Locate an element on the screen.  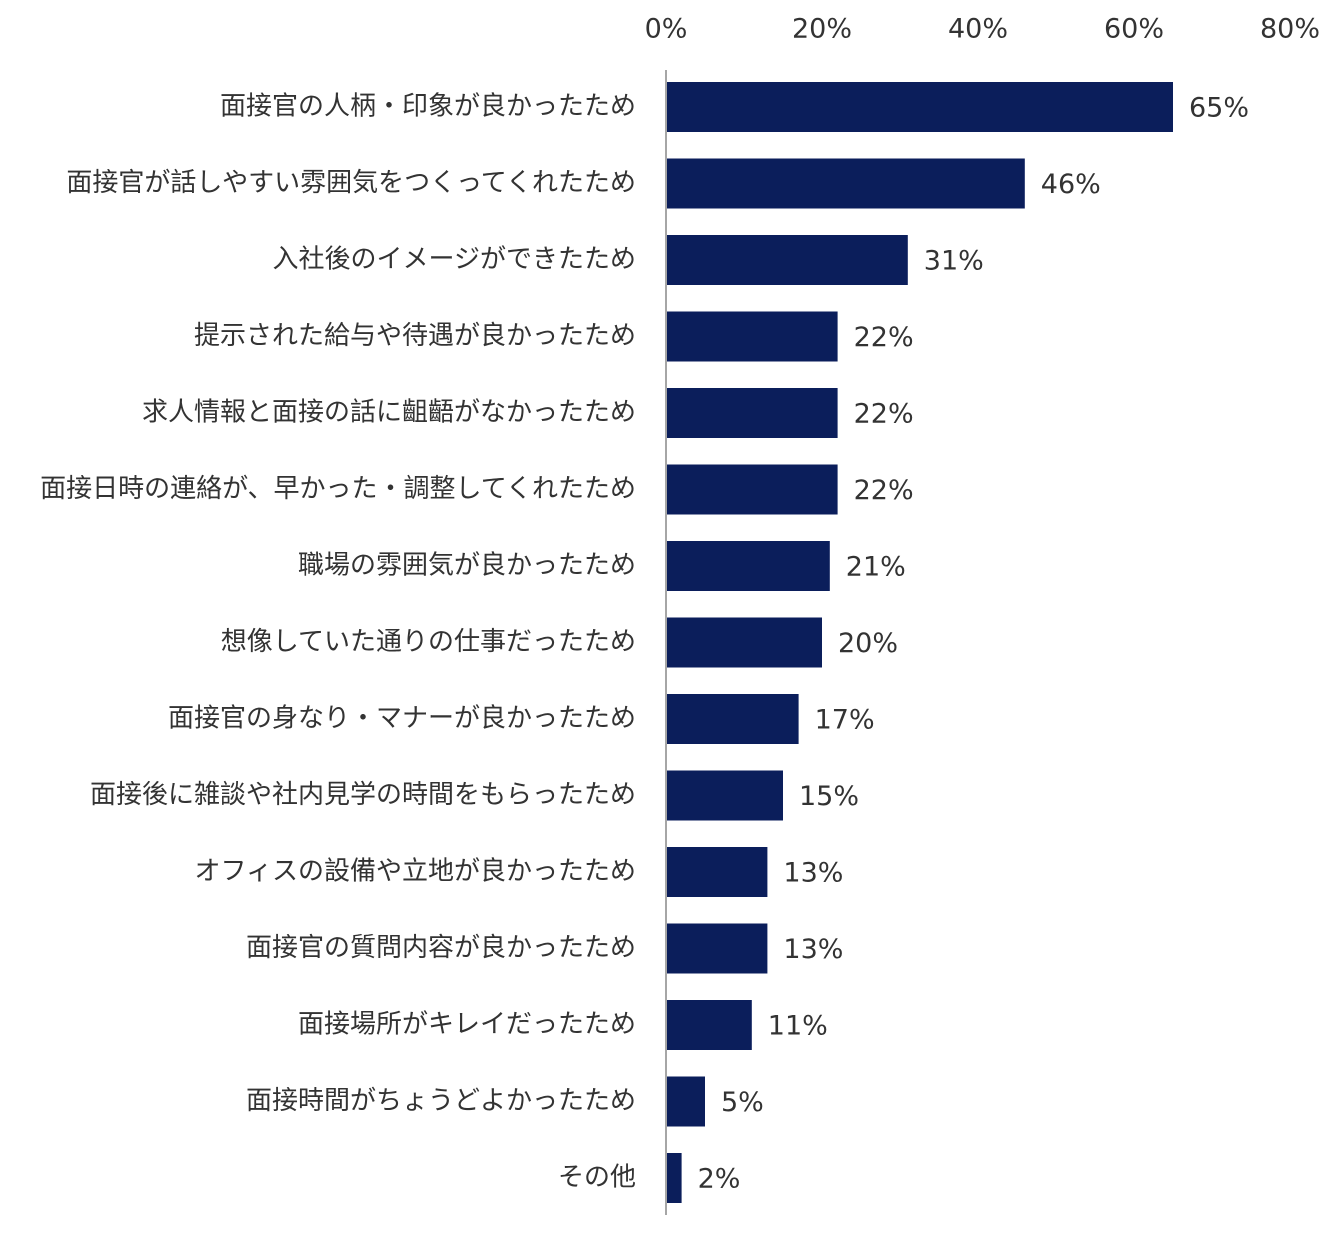
value-label: 5% is located at coordinates (742, 1102).